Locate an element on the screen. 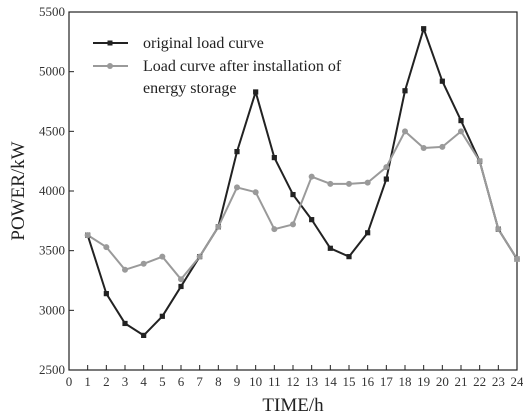  x-axis-title: TIME/h is located at coordinates (293, 405).